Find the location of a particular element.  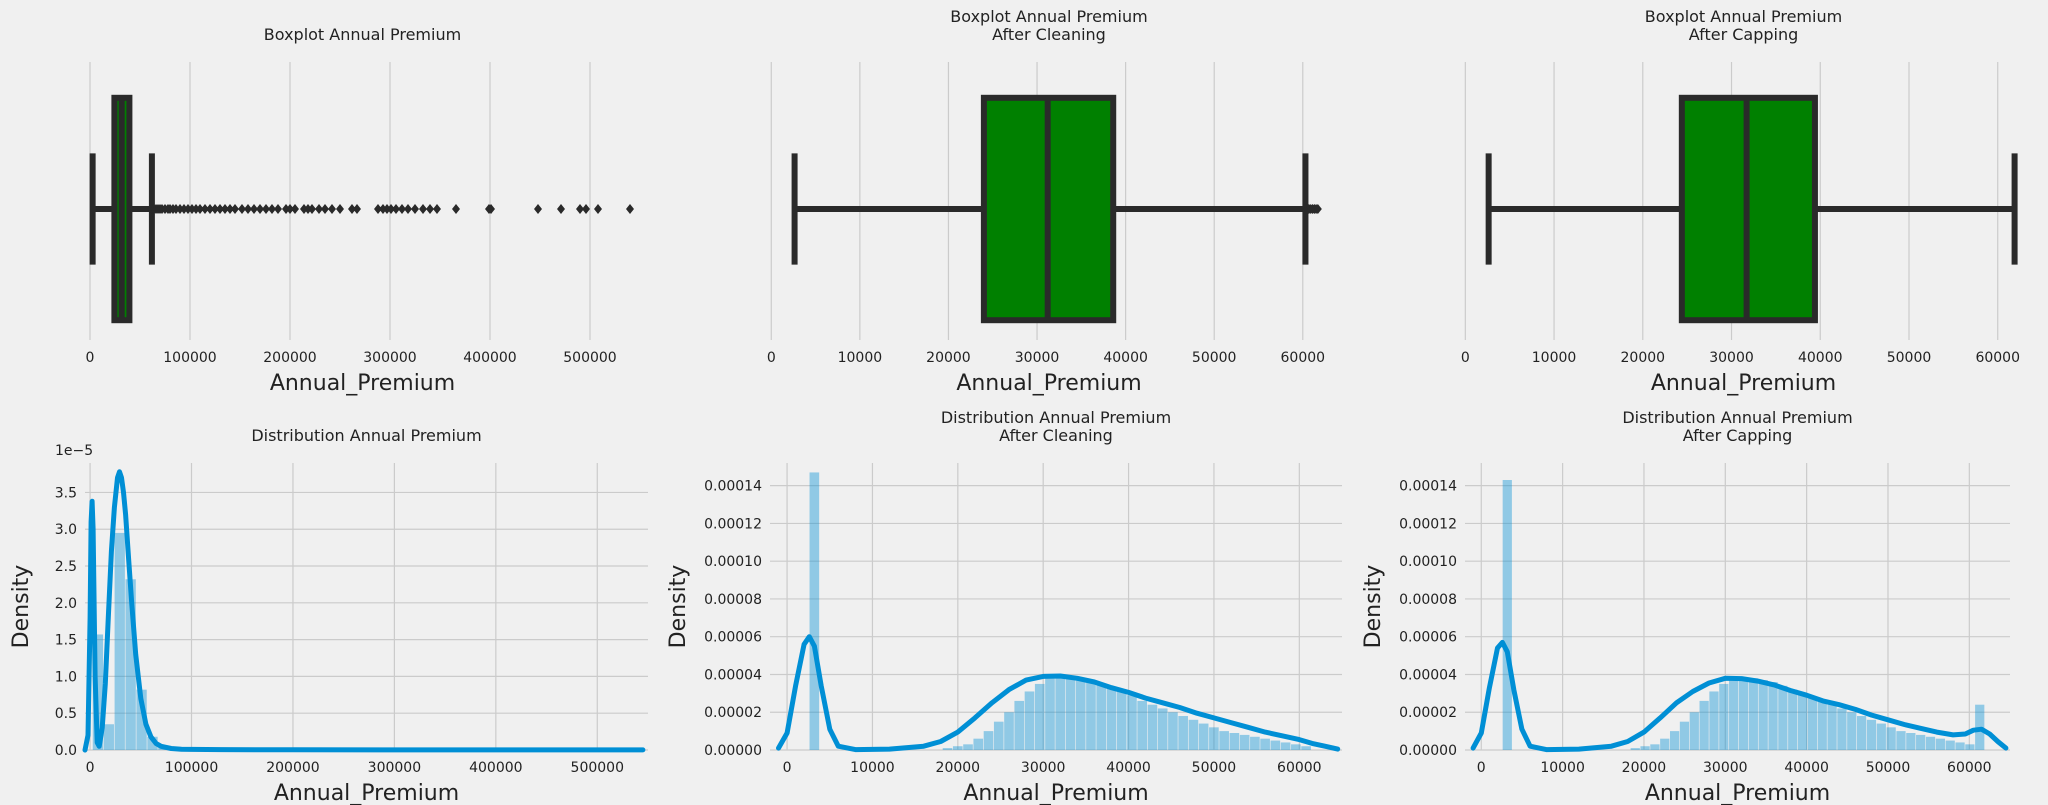

chart-title-line: Distribution Annual Premium is located at coordinates (366, 435).